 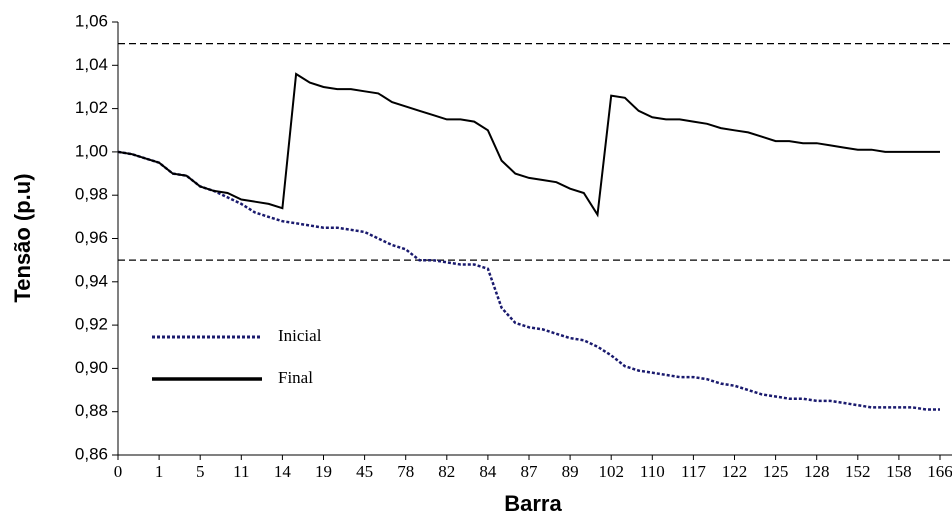 What do you see at coordinates (91, 194) in the screenshot?
I see `y-tick-label: 0,98` at bounding box center [91, 194].